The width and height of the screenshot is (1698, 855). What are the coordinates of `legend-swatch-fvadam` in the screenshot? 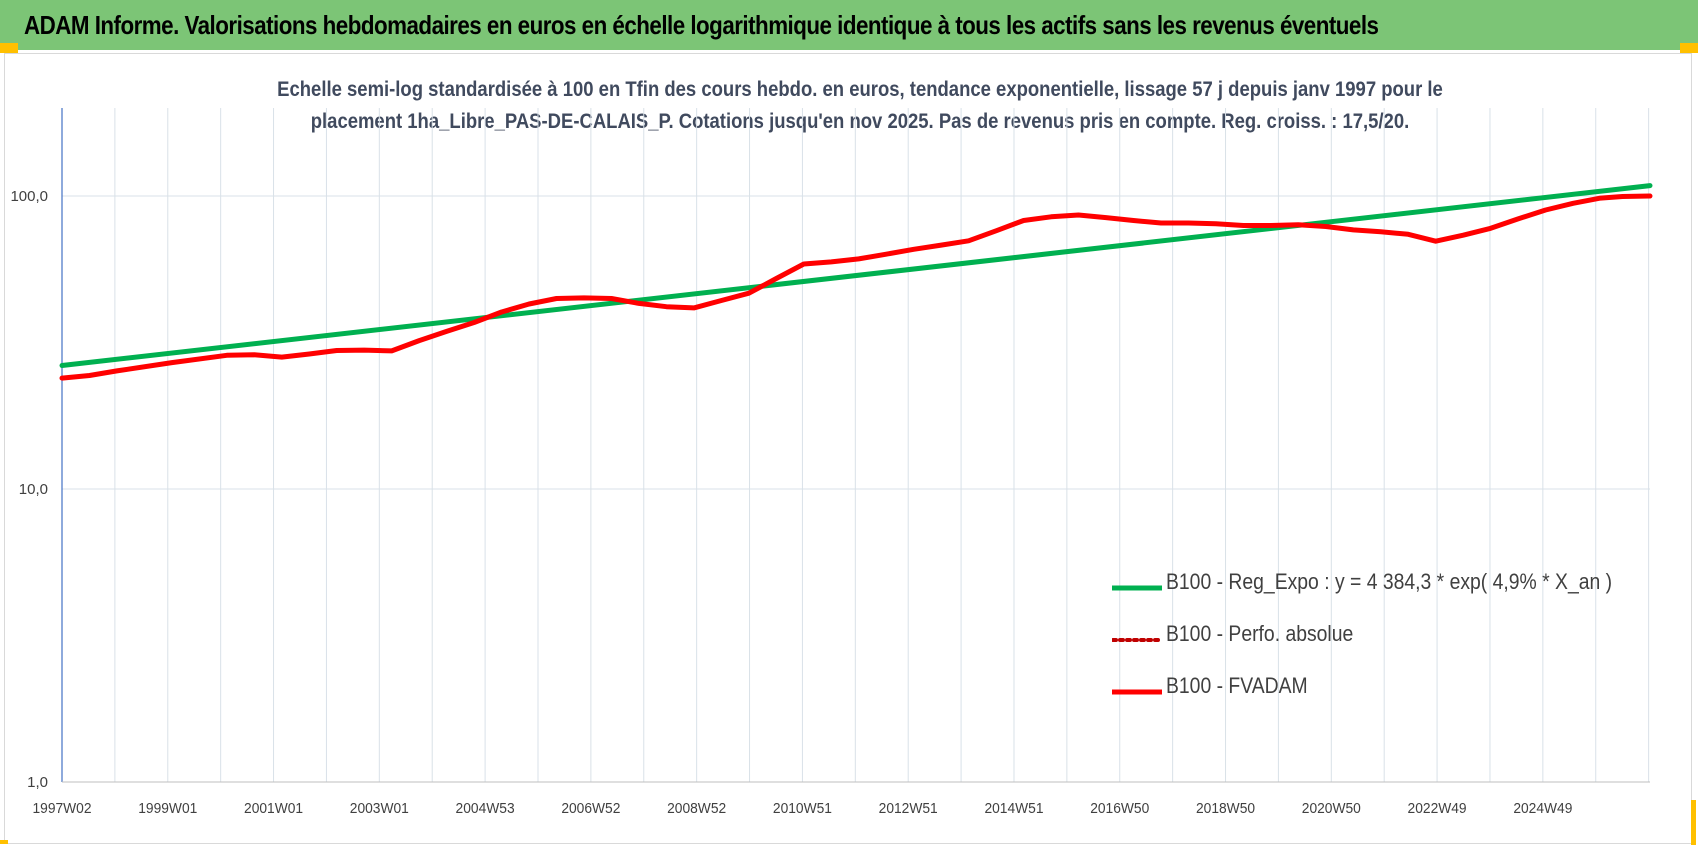 It's located at (1137, 692).